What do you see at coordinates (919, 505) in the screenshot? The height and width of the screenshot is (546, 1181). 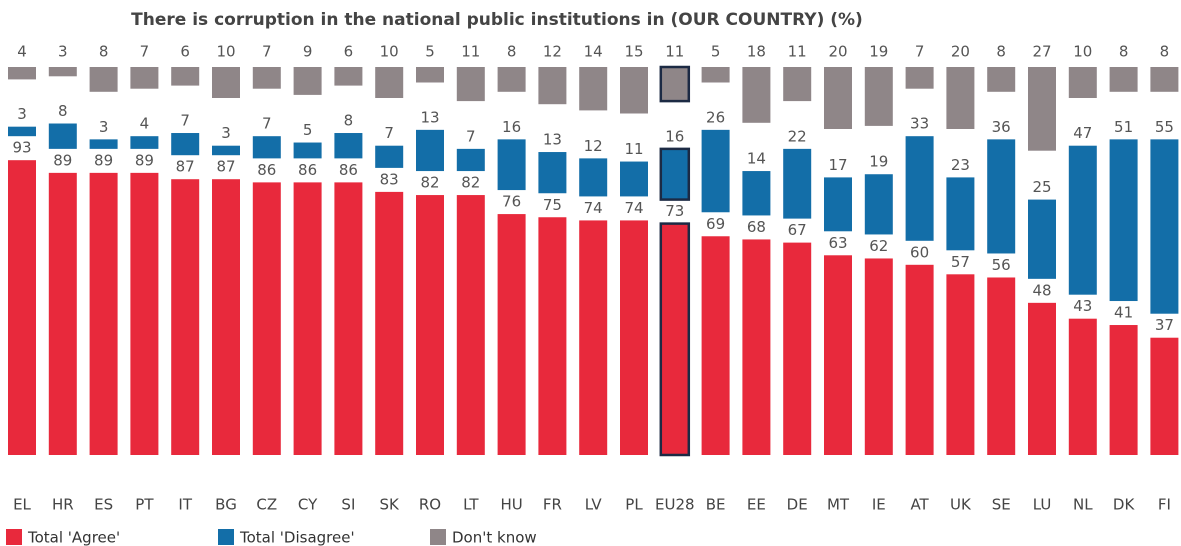 I see `x-tick-label: AT` at bounding box center [919, 505].